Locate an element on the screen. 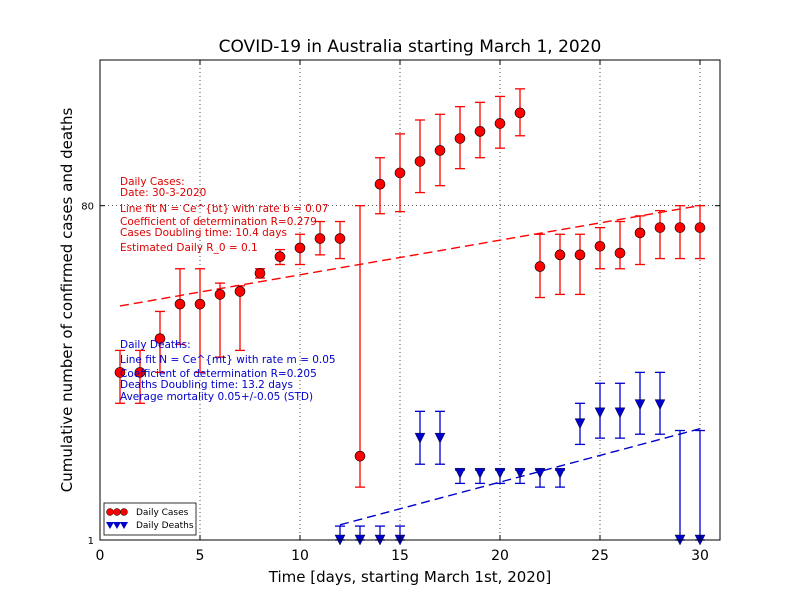 The image size is (800, 600). y-tick-label: 80 is located at coordinates (87, 207).